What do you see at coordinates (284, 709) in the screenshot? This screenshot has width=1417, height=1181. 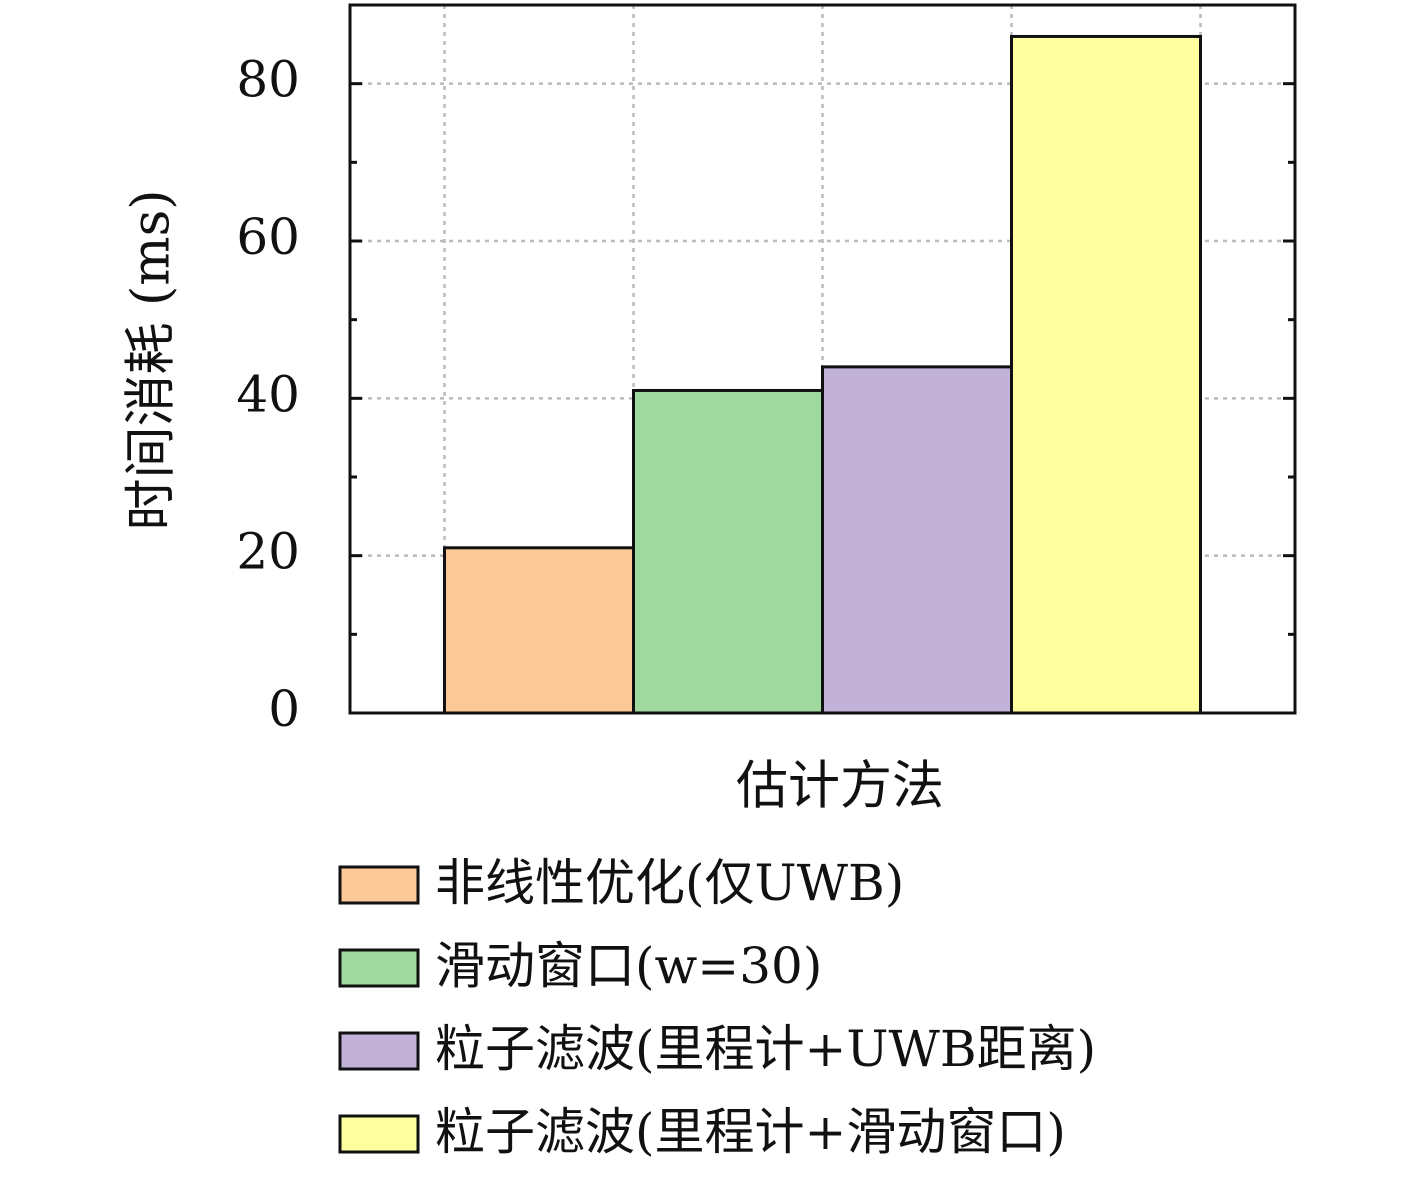 I see `y-tick-label: 0` at bounding box center [284, 709].